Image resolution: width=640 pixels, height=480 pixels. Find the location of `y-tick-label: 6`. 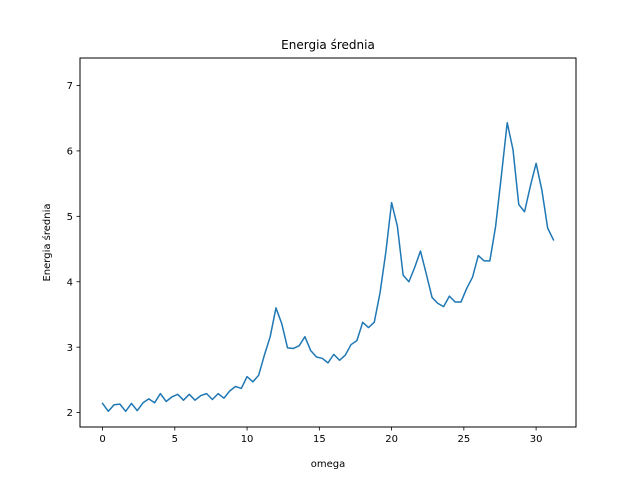

y-tick-label: 6 is located at coordinates (70, 152).